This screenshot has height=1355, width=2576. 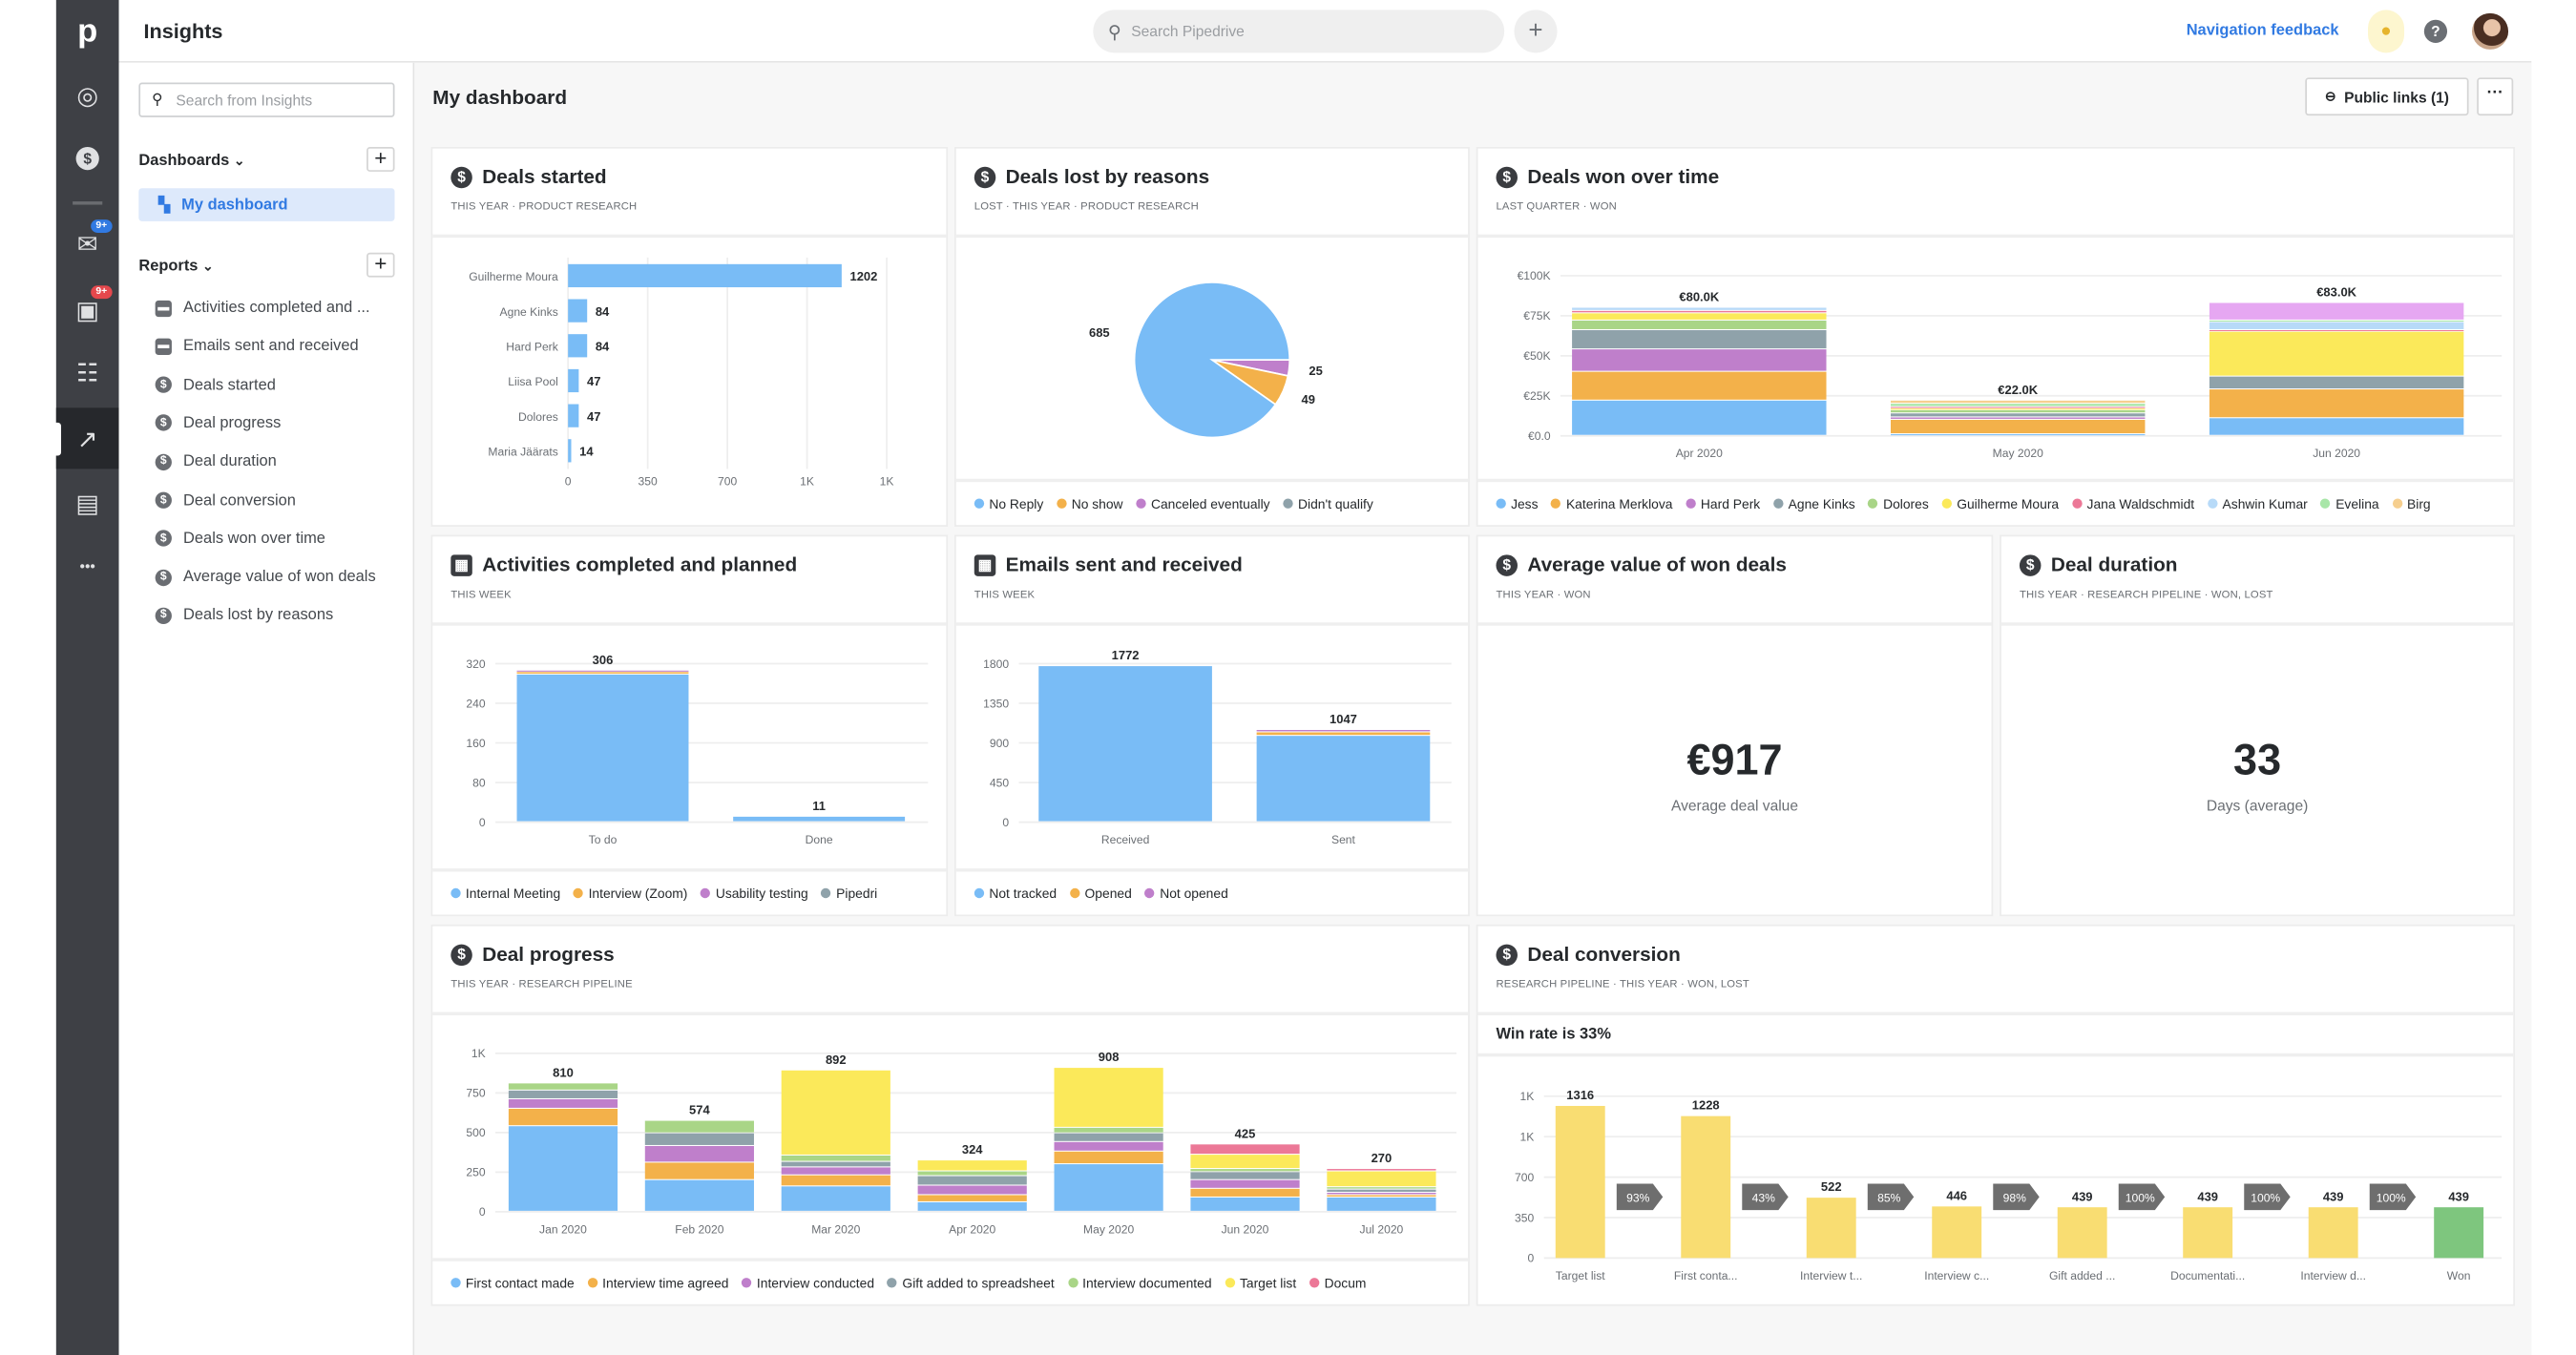 What do you see at coordinates (630, 893) in the screenshot?
I see `legend-item: Interview (Zoom)` at bounding box center [630, 893].